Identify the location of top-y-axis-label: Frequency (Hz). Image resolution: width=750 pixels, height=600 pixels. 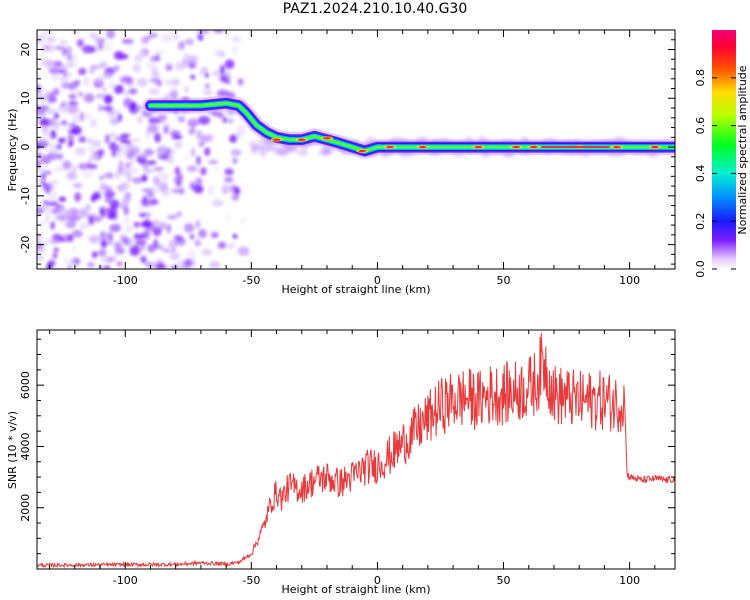
(12, 150).